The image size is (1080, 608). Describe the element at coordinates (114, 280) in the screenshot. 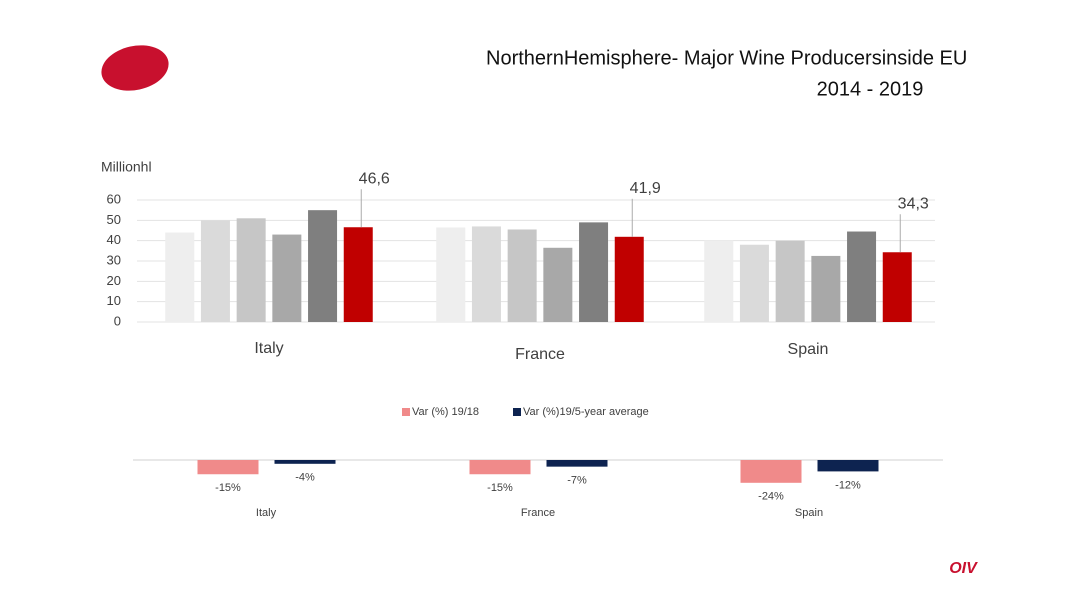

I see `y-tick-label: 20` at that location.